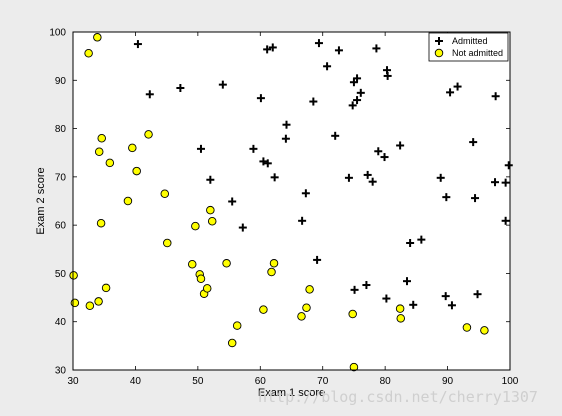 This screenshot has height=416, width=562. Describe the element at coordinates (386, 381) in the screenshot. I see `x-tick-label: 80` at that location.